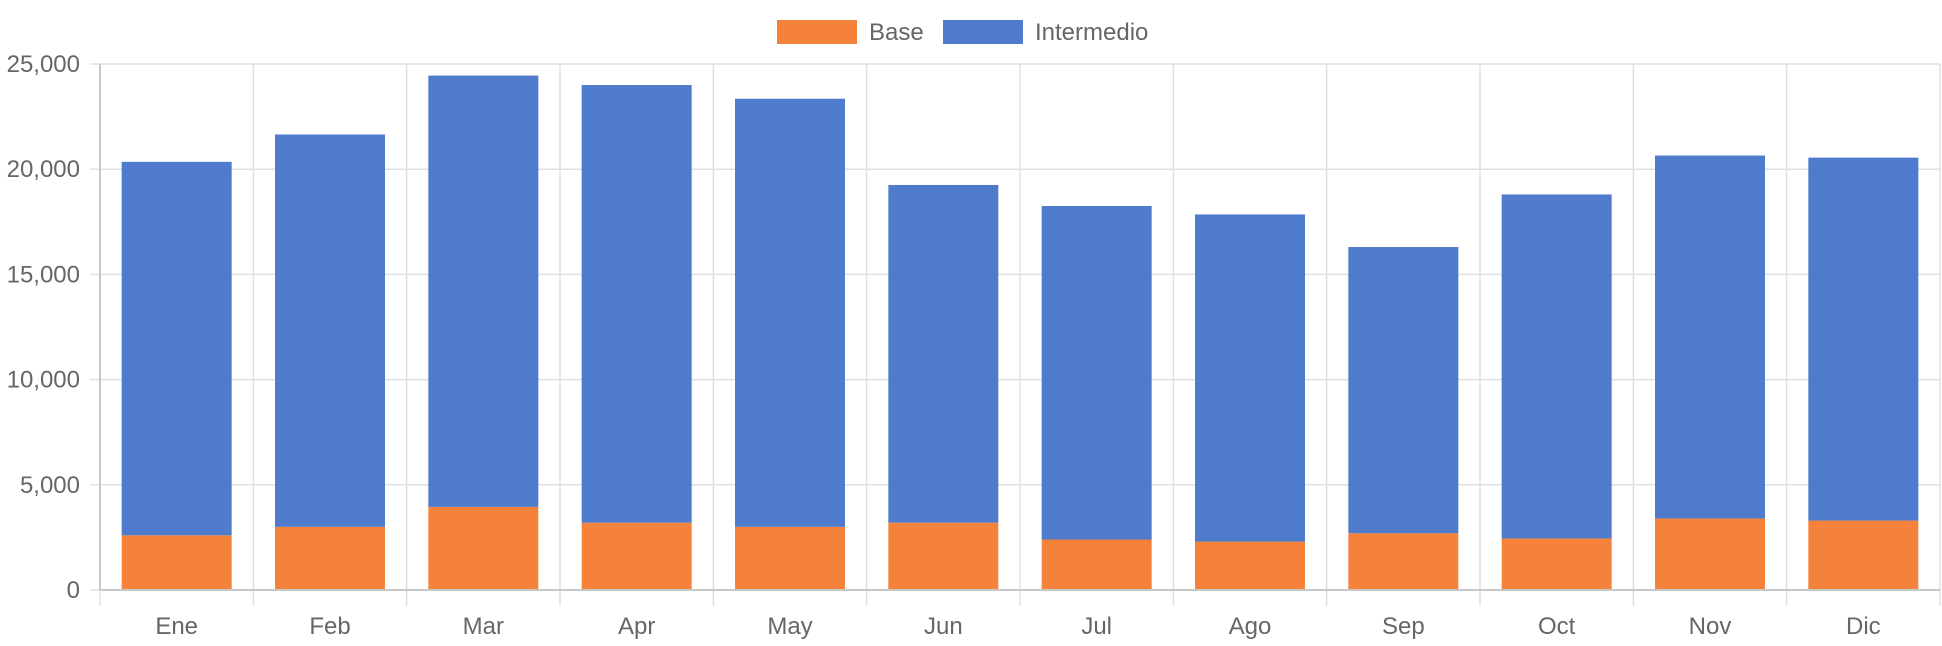  Describe the element at coordinates (330, 558) in the screenshot. I see `bar-base-feb` at that location.